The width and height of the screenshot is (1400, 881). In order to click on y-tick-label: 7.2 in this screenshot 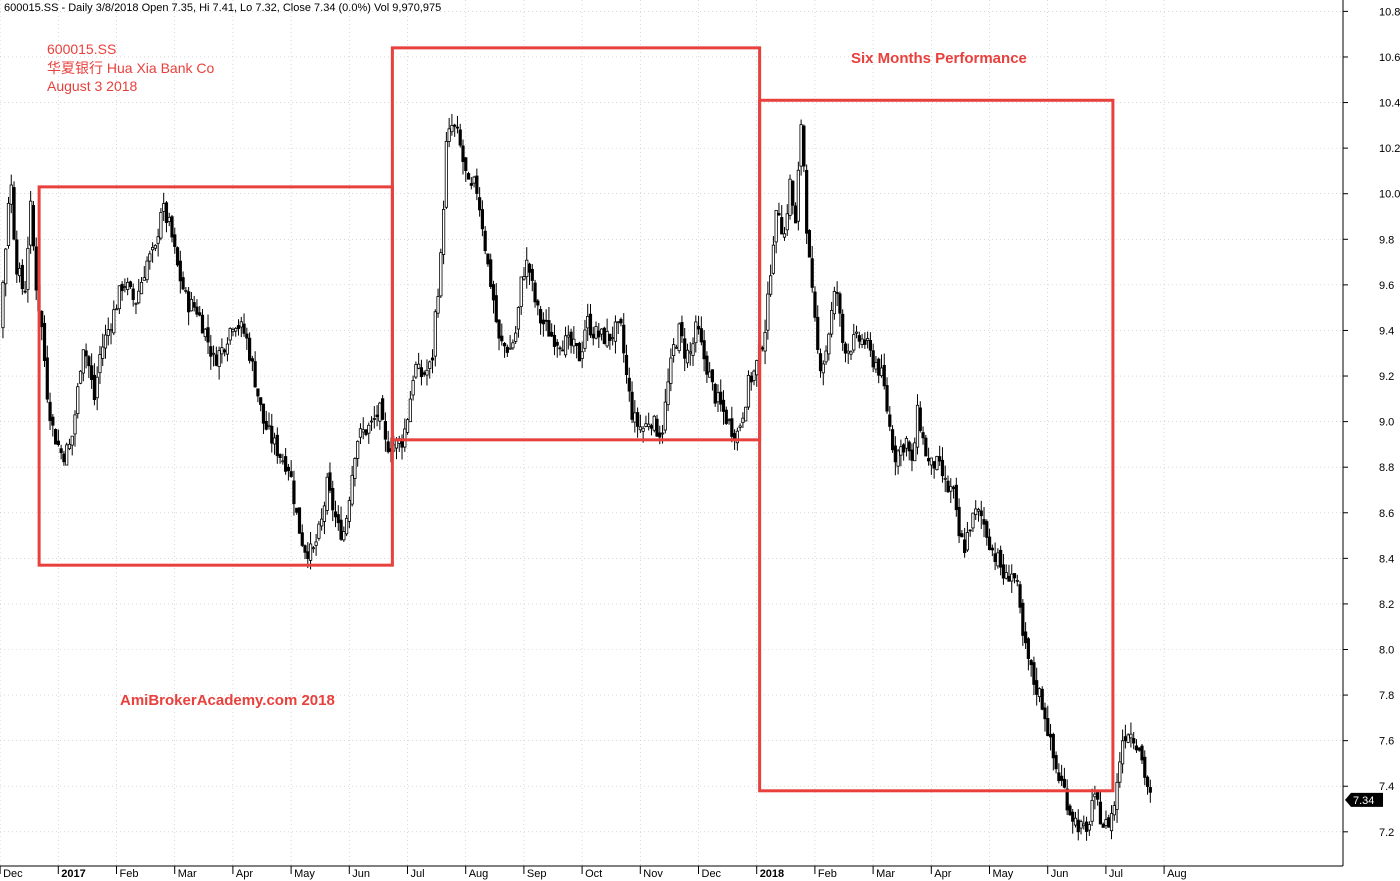, I will do `click(1386, 833)`.